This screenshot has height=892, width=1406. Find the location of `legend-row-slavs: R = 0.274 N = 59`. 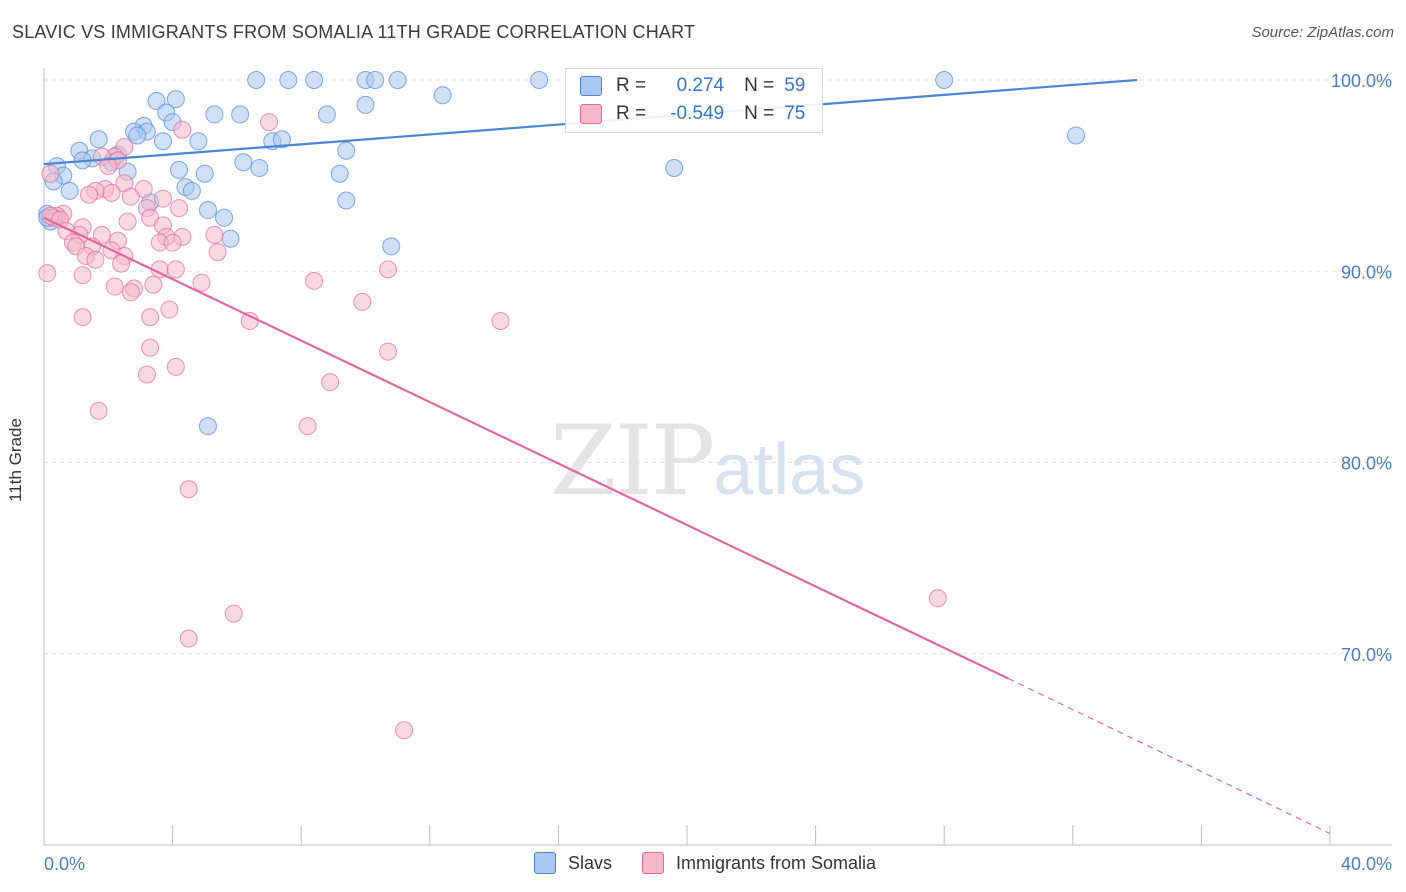

legend-row-slavs: R = 0.274 N = 59 is located at coordinates (692, 86).